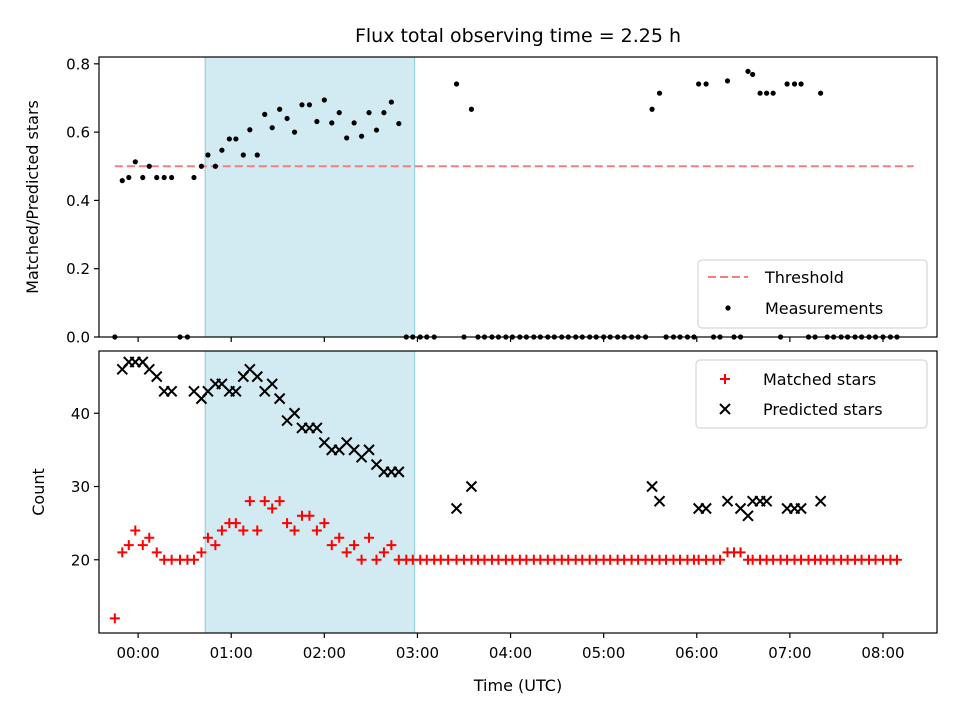 The height and width of the screenshot is (720, 960). What do you see at coordinates (38, 492) in the screenshot?
I see `bottom-y-axis-label: Count` at bounding box center [38, 492].